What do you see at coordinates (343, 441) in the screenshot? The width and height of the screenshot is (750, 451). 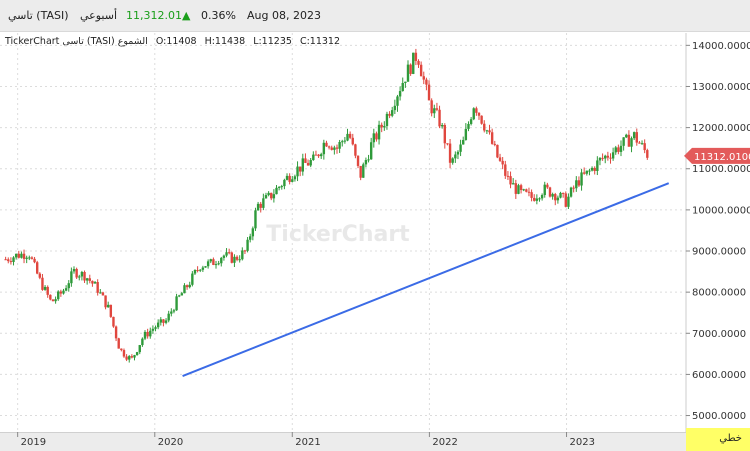 I see `x-axis-bar` at bounding box center [343, 441].